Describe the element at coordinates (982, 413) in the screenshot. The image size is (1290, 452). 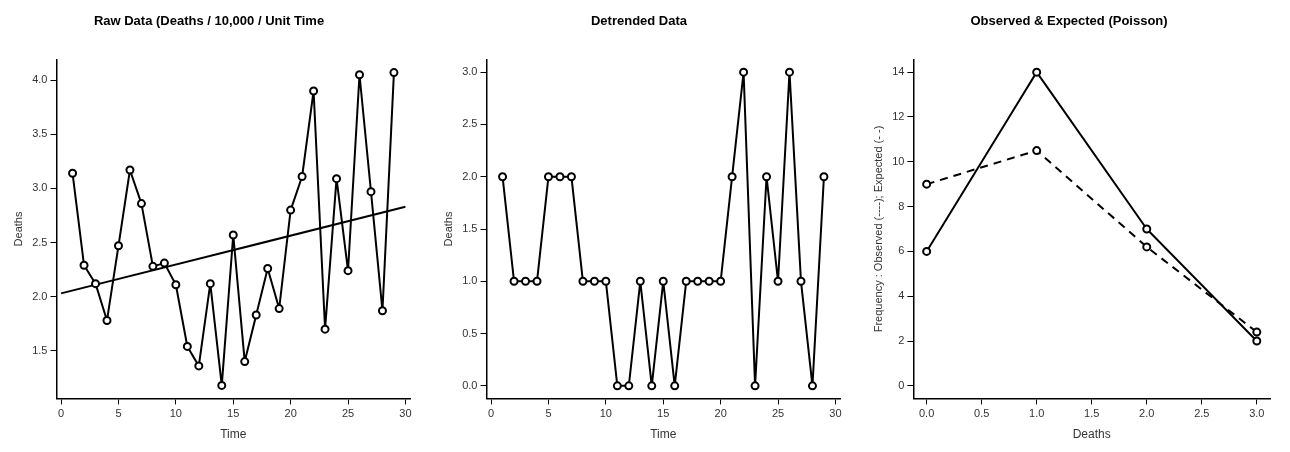
I see `x-tick-label: 0.5` at that location.